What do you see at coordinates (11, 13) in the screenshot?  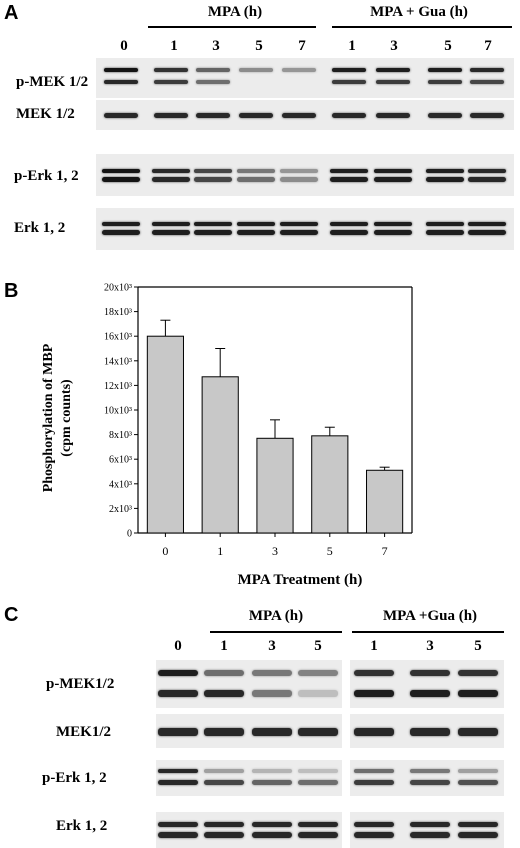 I see `panel-a-letter: A` at bounding box center [11, 13].